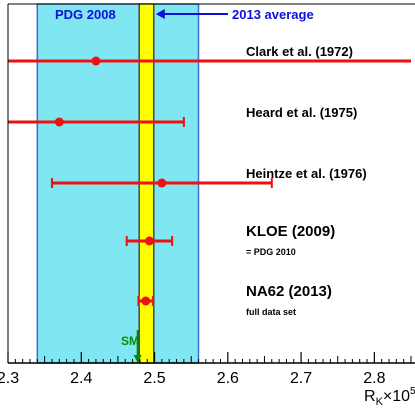  I want to click on pdg-2008-label: PDG 2008, so click(85, 14).